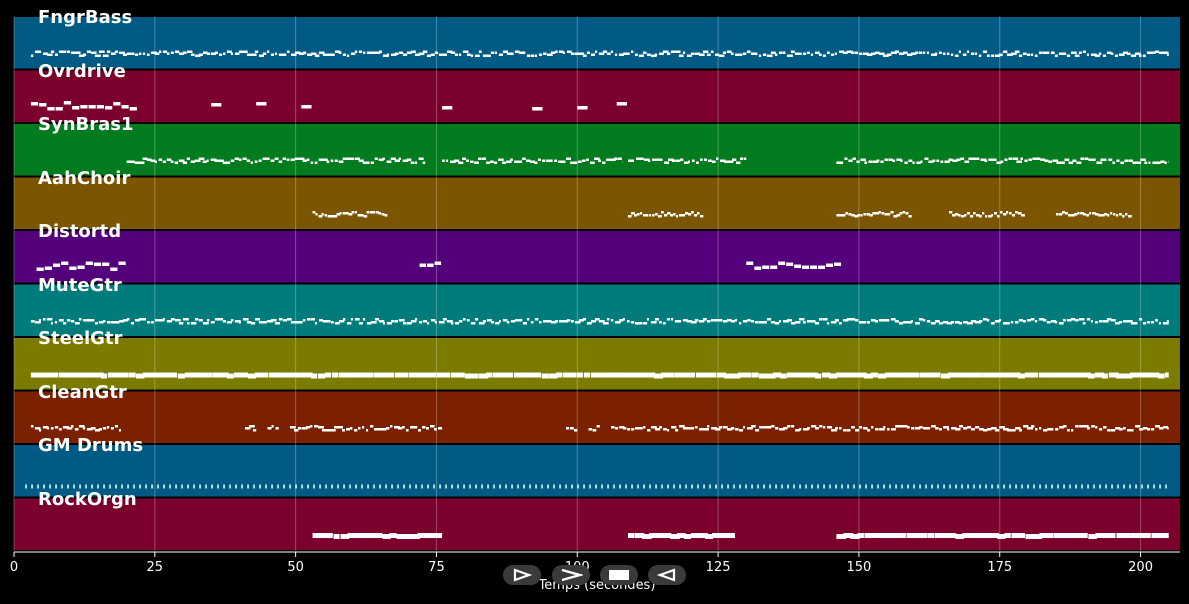 The width and height of the screenshot is (1189, 604). Describe the element at coordinates (522, 575) in the screenshot. I see `play-button` at that location.